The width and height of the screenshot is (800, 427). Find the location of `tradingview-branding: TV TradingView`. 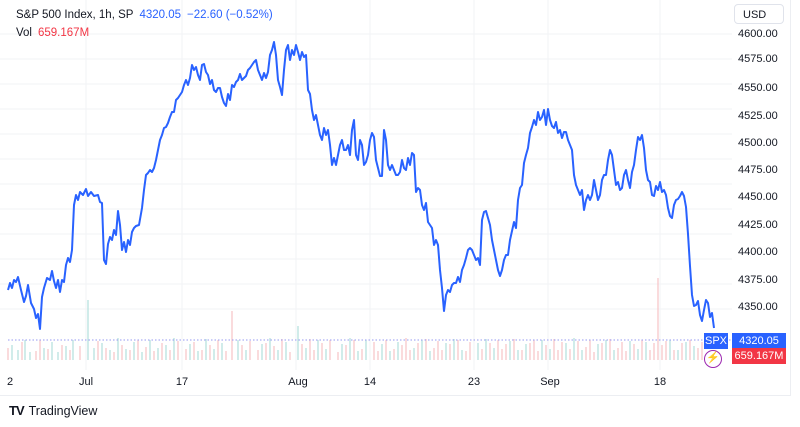

tradingview-branding: TV TradingView is located at coordinates (53, 410).